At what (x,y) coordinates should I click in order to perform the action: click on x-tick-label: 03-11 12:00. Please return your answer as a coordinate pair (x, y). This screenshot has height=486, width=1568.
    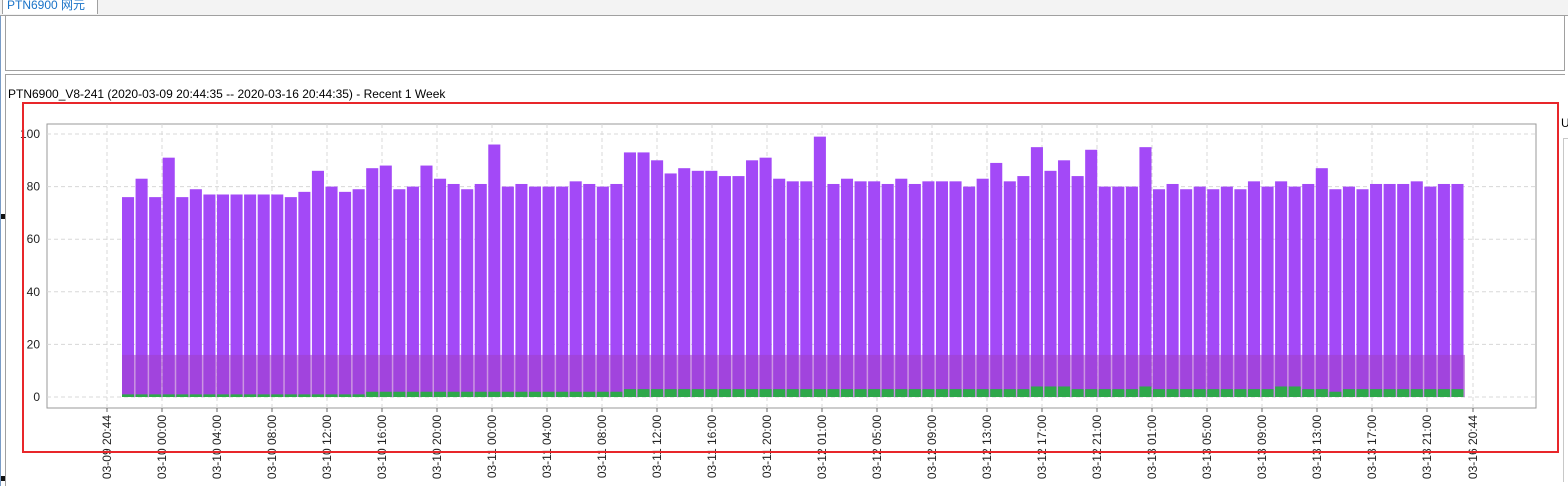
    Looking at the image, I should click on (657, 446).